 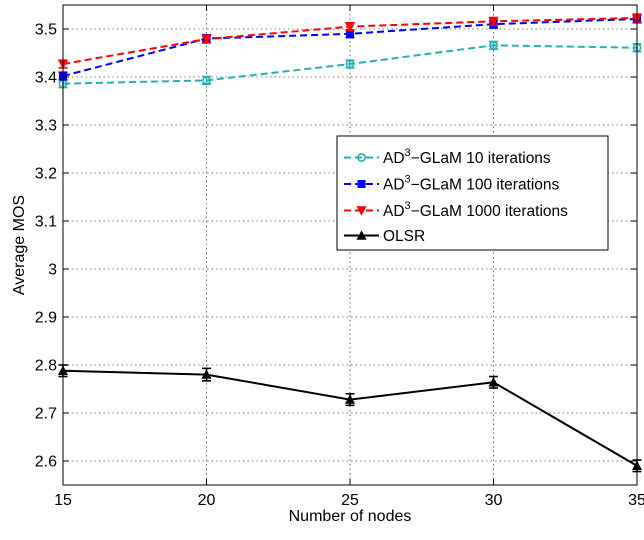 I want to click on y-axis-label: Average MOS, so click(x=19, y=245).